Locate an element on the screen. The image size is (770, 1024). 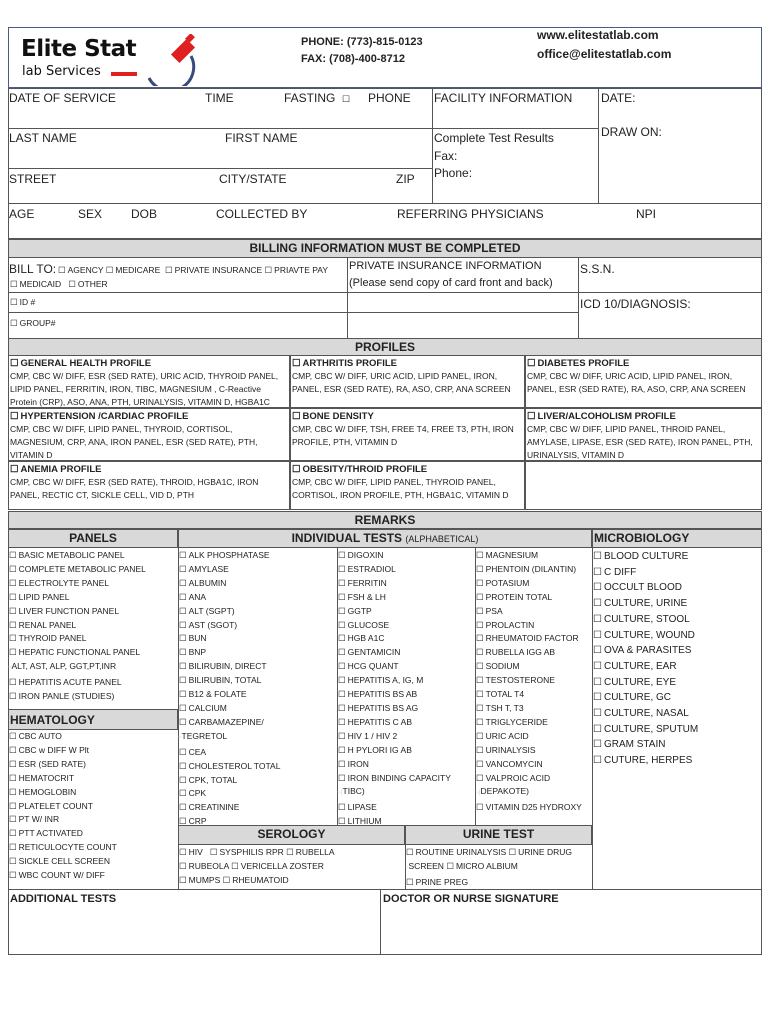
profile-checkbox: DIABETES PROFILE is located at coordinates (643, 363).